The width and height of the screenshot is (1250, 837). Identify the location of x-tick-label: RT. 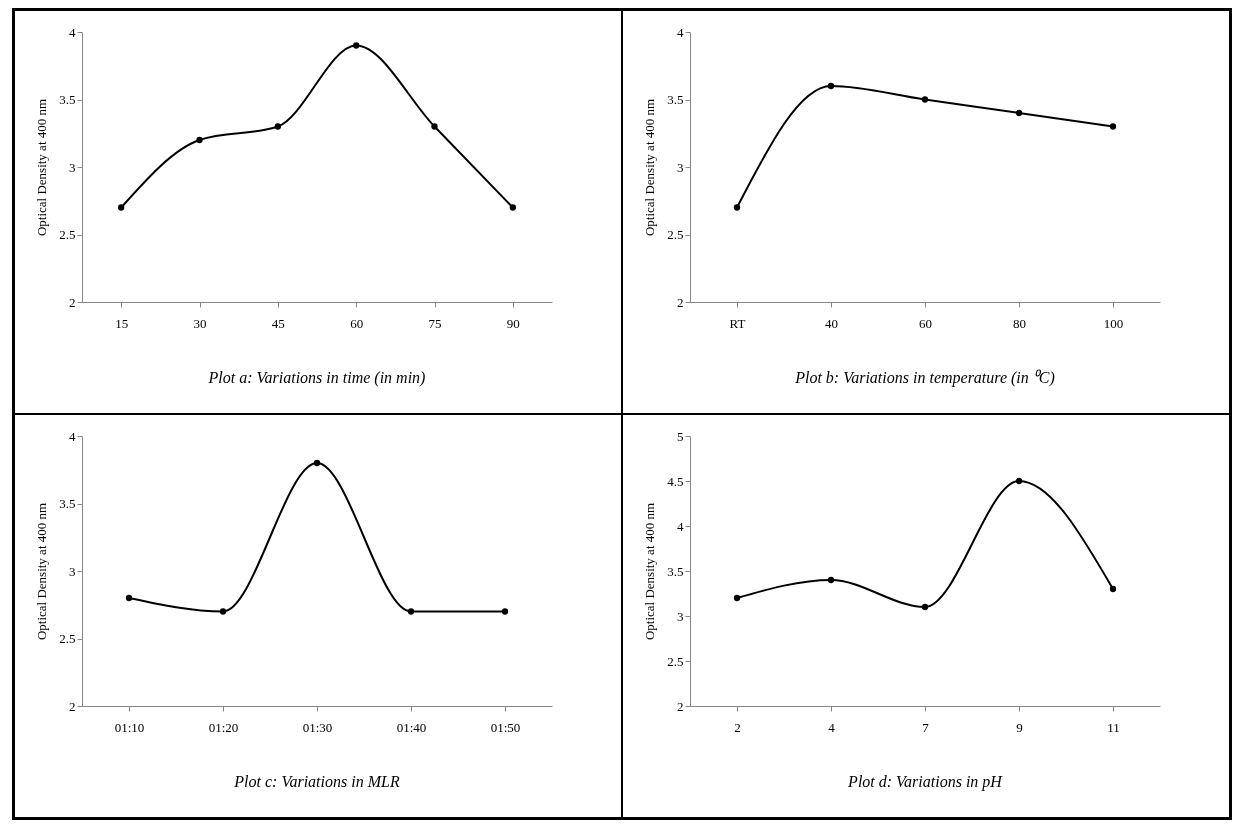
(737, 323).